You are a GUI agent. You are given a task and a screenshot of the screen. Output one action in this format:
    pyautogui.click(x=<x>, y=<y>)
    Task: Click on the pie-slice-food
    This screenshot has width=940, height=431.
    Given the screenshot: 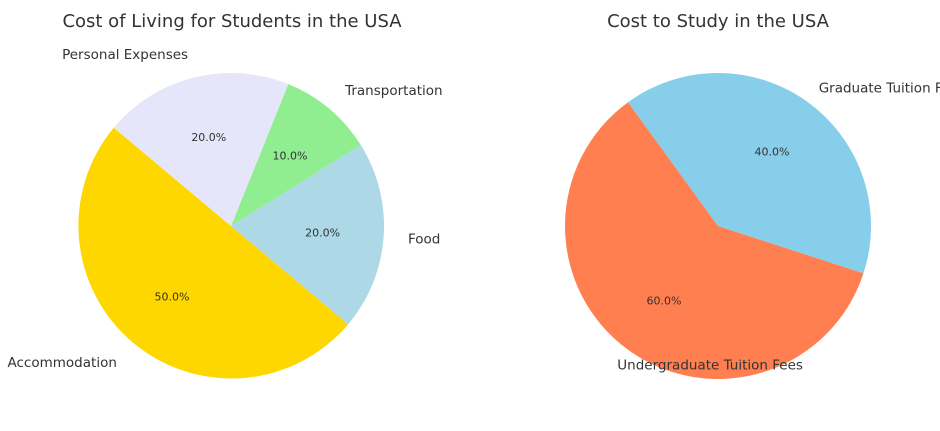 What is the action you would take?
    pyautogui.click(x=307, y=234)
    